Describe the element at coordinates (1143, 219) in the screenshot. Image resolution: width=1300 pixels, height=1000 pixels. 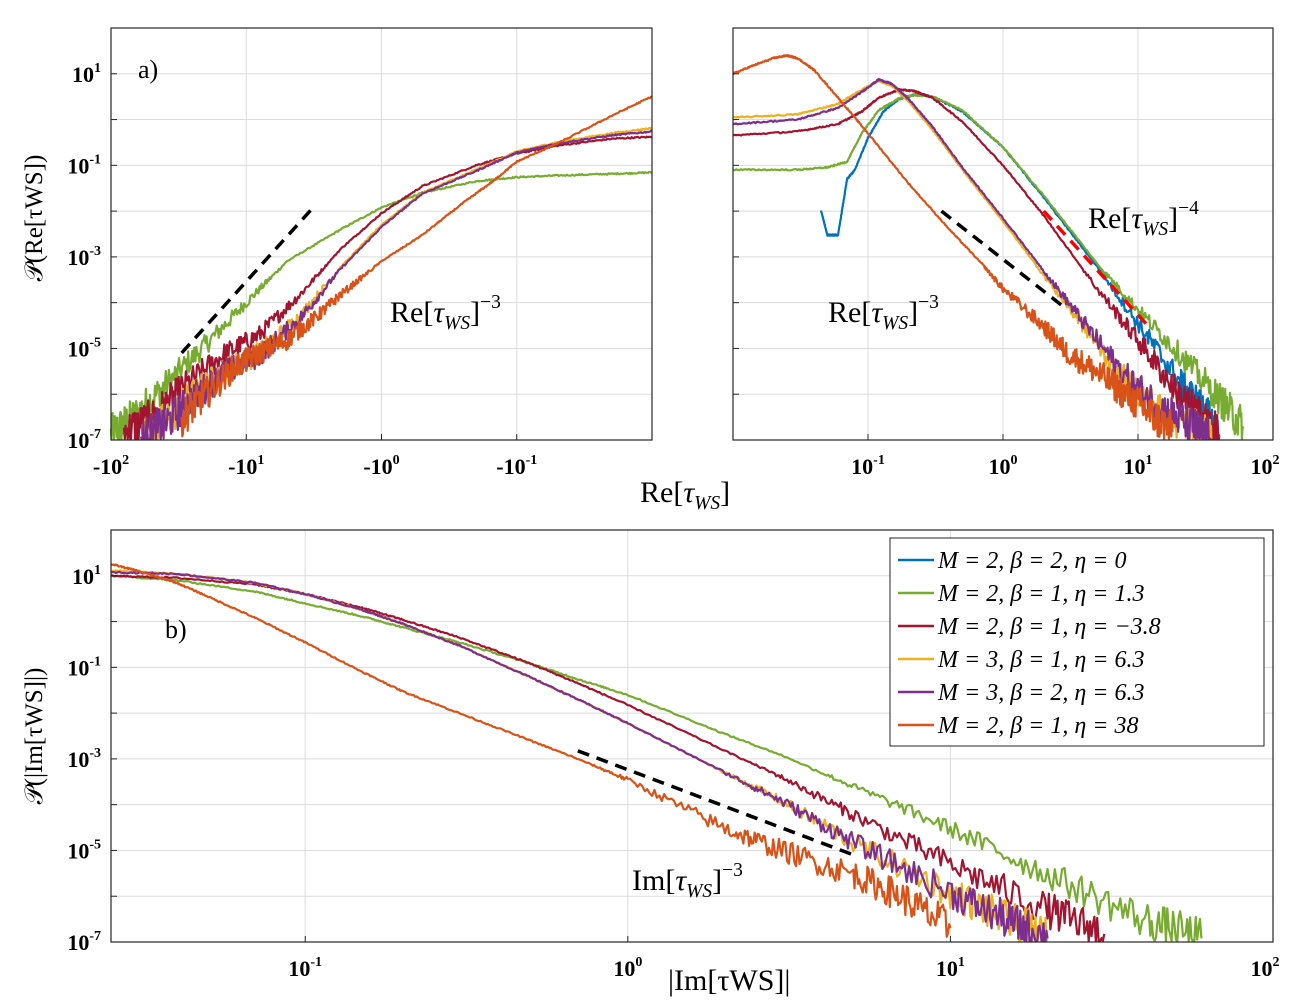
I see `reference-label-a-right-red: Re[τWS]−4` at that location.